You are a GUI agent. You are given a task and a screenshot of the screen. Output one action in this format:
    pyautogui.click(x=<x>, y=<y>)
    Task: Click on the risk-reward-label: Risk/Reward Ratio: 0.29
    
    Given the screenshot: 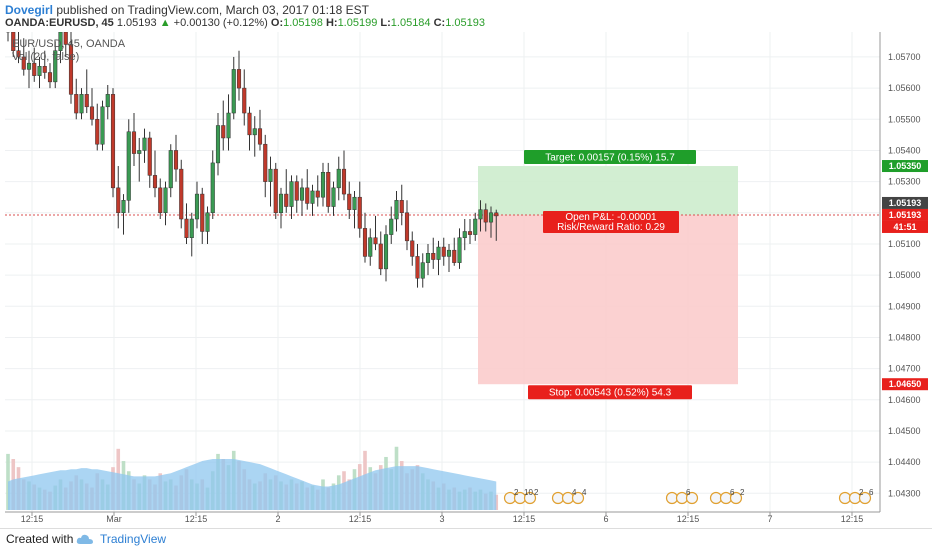 What is the action you would take?
    pyautogui.click(x=611, y=227)
    